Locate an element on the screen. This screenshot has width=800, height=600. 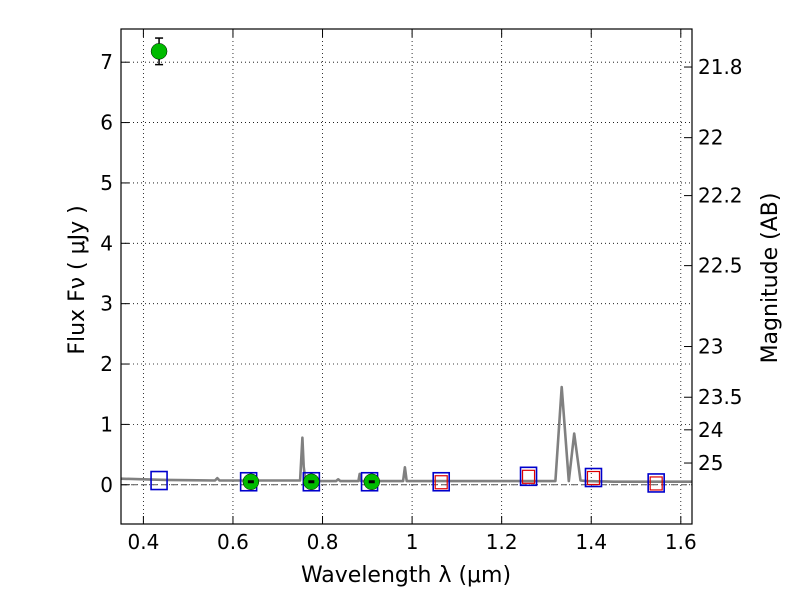
right-tick-label: 24 is located at coordinates (710, 430).